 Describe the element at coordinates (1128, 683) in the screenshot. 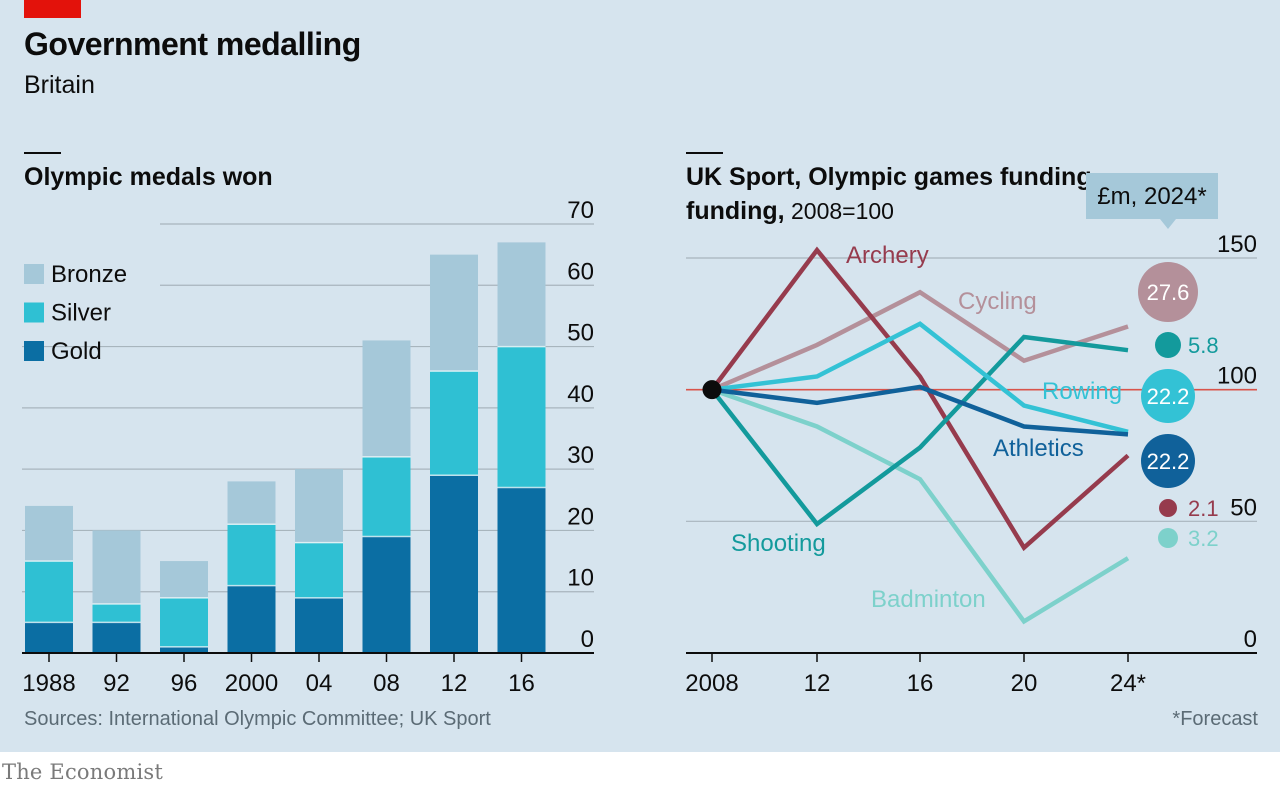

I see `line-x-tick-label: 24*` at that location.